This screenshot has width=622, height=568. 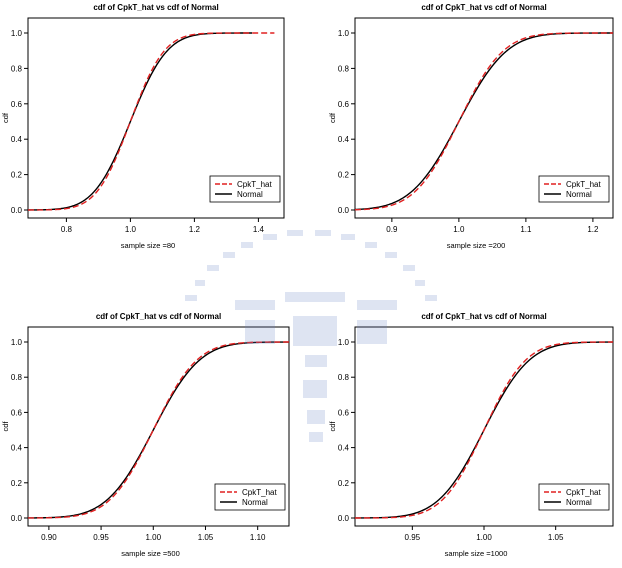 I want to click on x-tick-label: 0.9, so click(x=392, y=229).